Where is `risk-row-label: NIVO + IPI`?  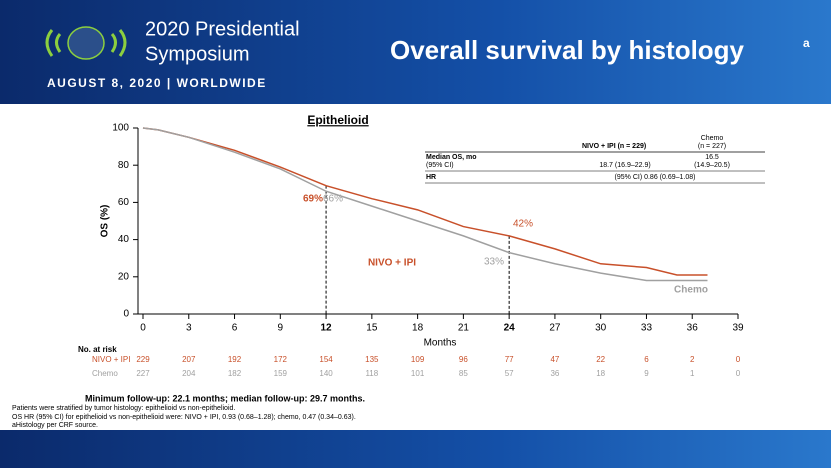
risk-row-label: NIVO + IPI is located at coordinates (111, 359).